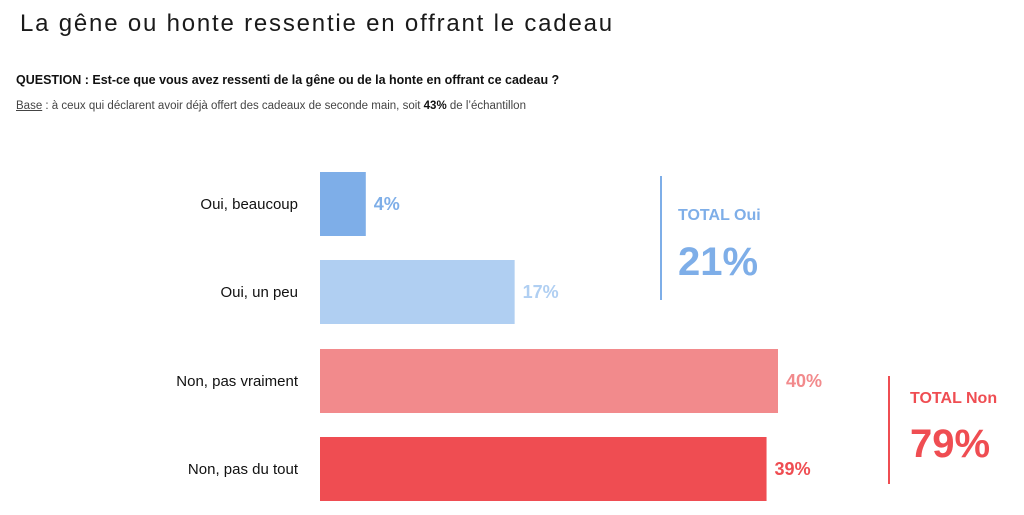 This screenshot has width=1024, height=515. I want to click on category-label: Non, pas du tout, so click(243, 469).